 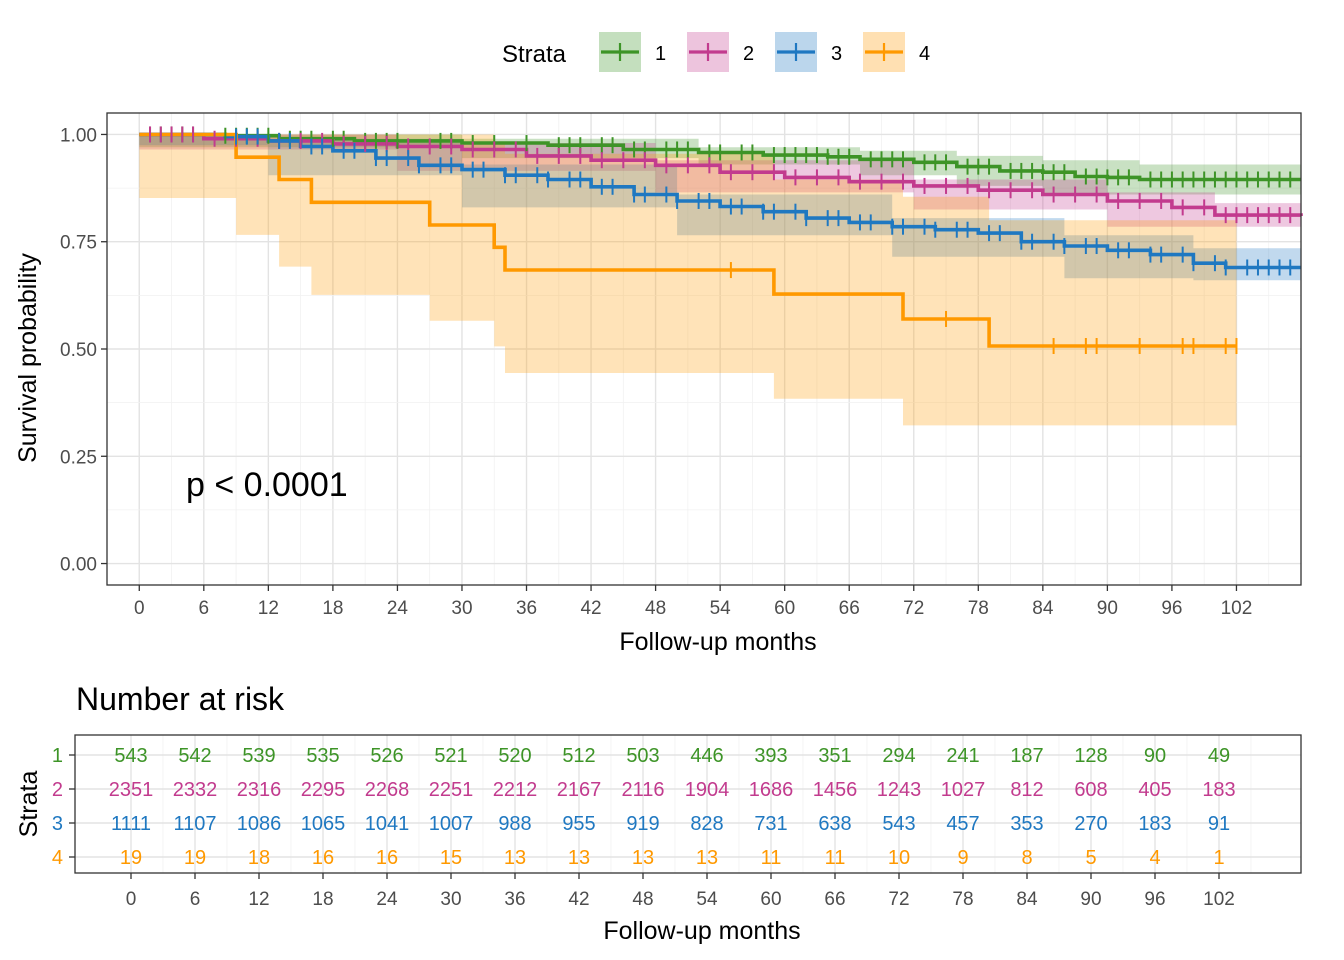 What do you see at coordinates (387, 899) in the screenshot?
I see `risk-x-tick-label: 24` at bounding box center [387, 899].